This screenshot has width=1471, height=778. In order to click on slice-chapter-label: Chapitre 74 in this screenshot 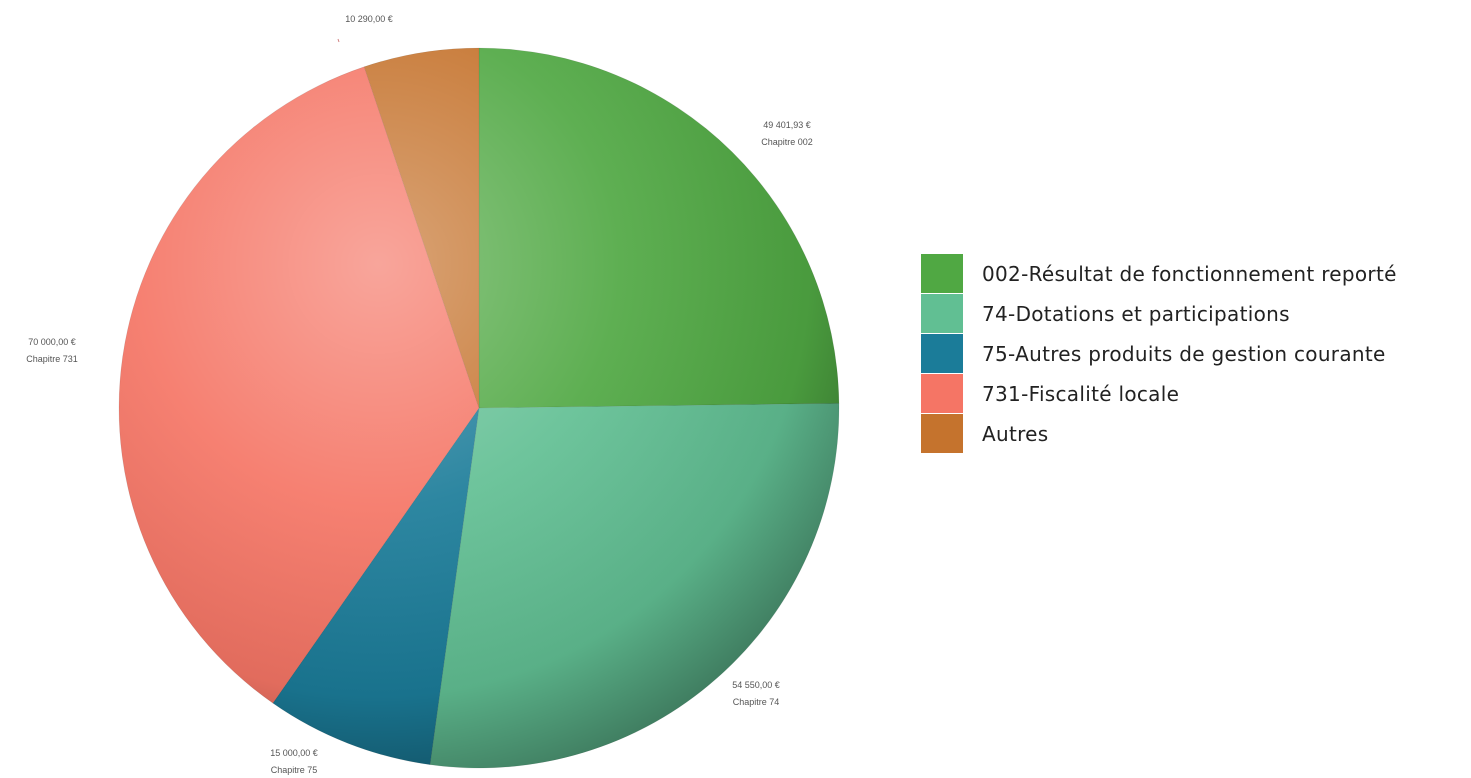, I will do `click(756, 702)`.